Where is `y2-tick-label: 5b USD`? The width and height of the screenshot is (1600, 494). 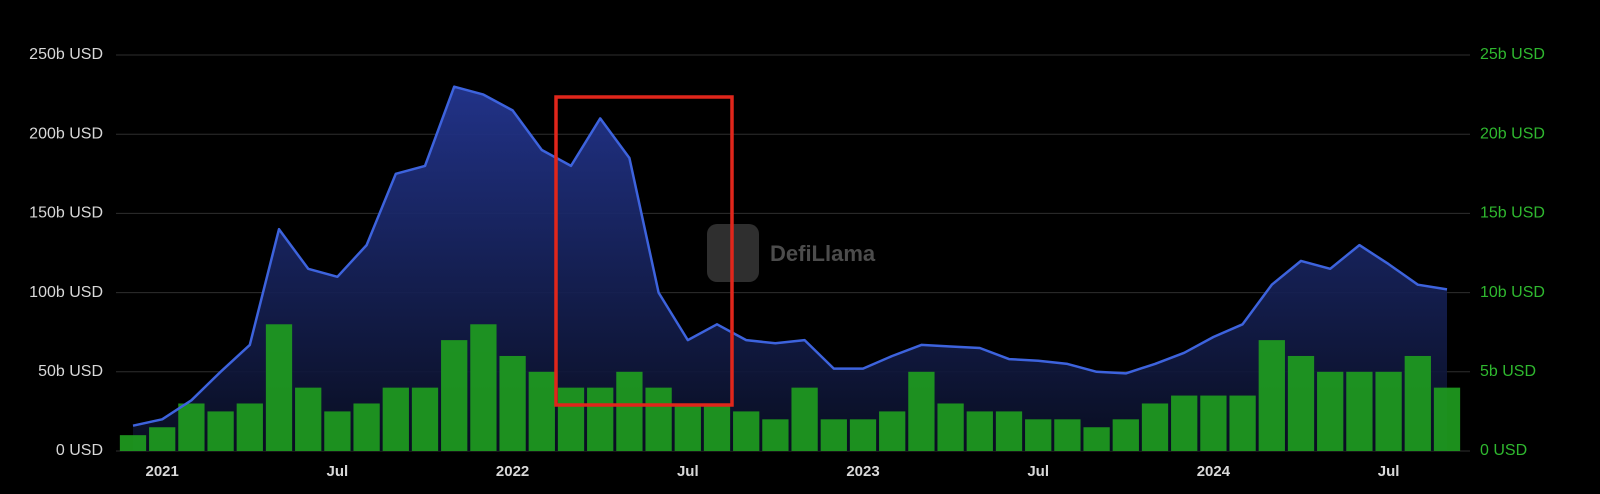 y2-tick-label: 5b USD is located at coordinates (1508, 371).